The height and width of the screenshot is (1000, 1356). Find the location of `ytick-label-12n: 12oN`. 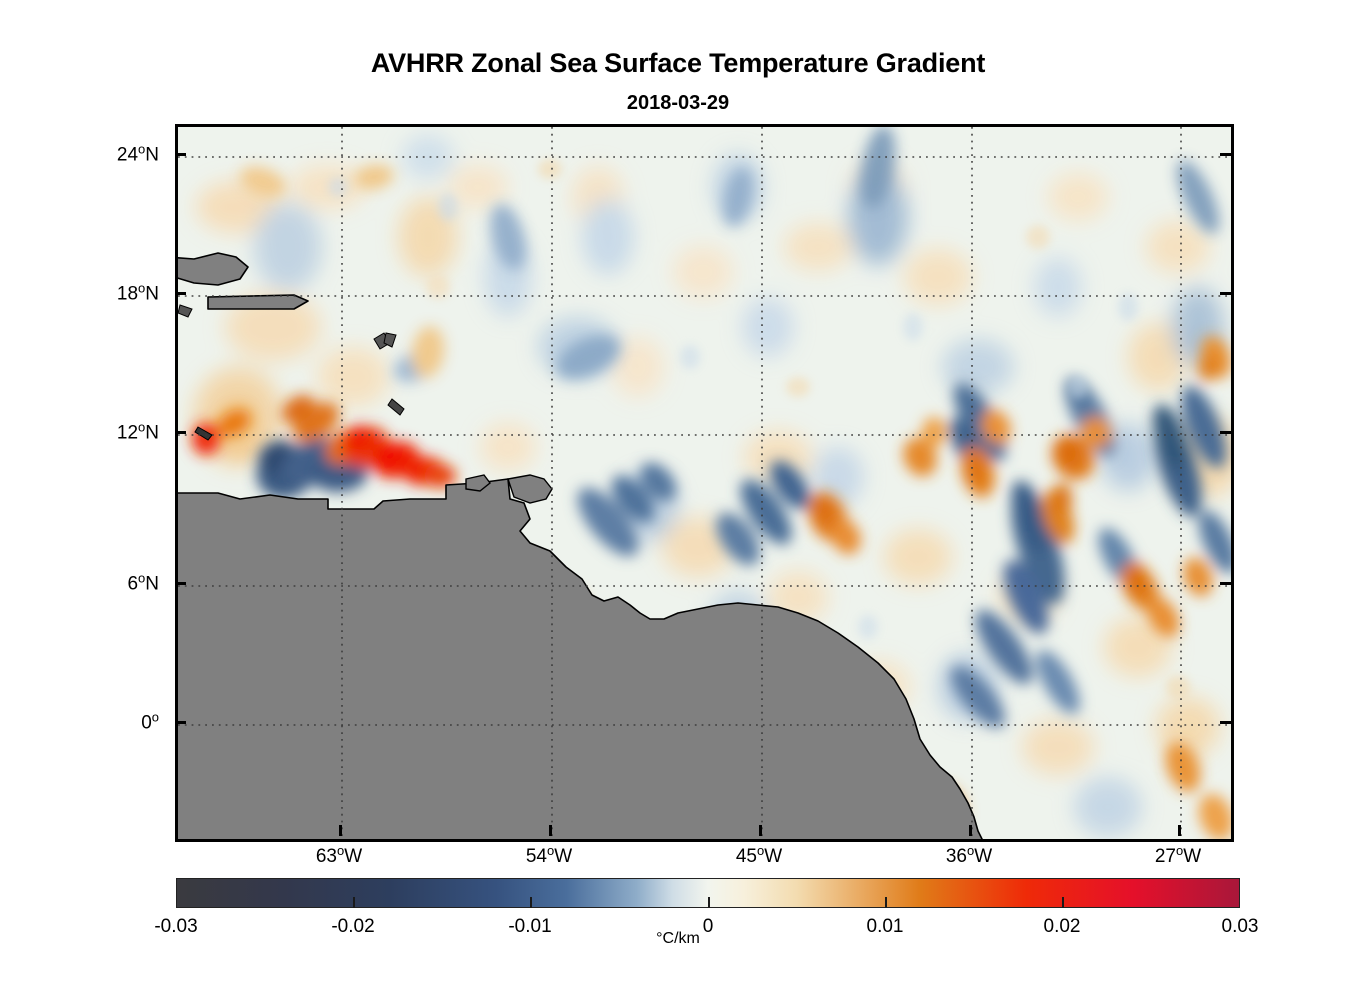

ytick-label-12n: 12oN is located at coordinates (138, 432).